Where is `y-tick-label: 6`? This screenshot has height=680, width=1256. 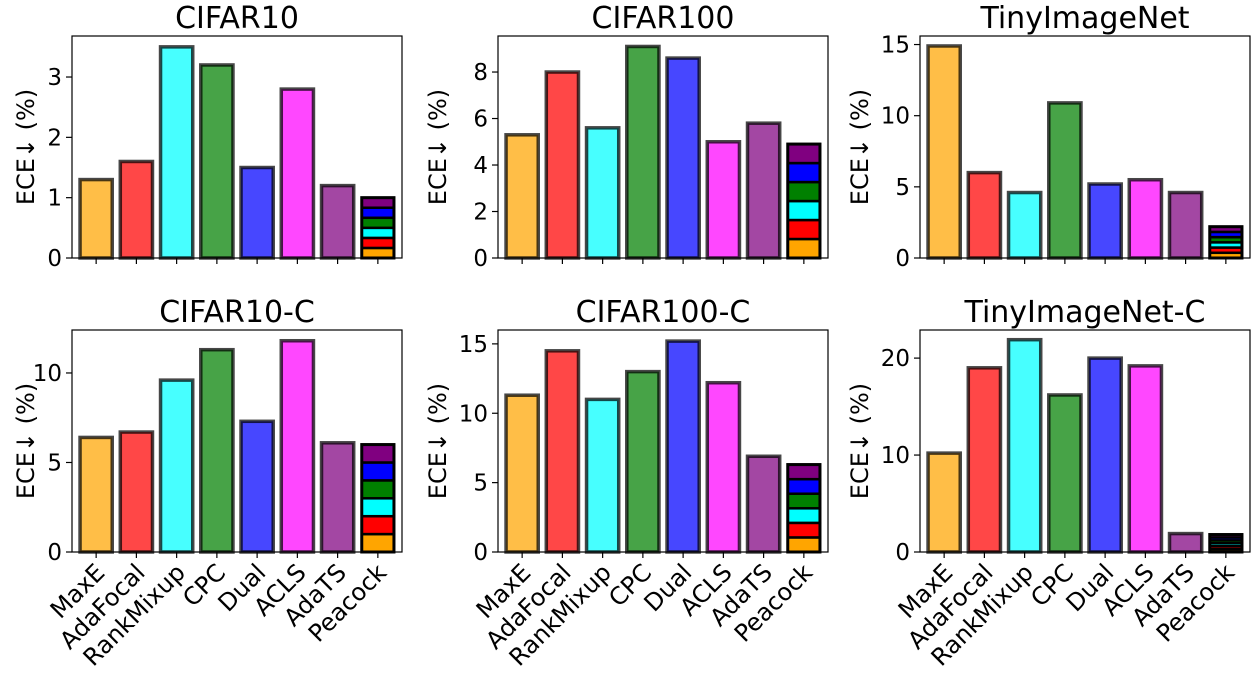
y-tick-label: 6 is located at coordinates (480, 120).